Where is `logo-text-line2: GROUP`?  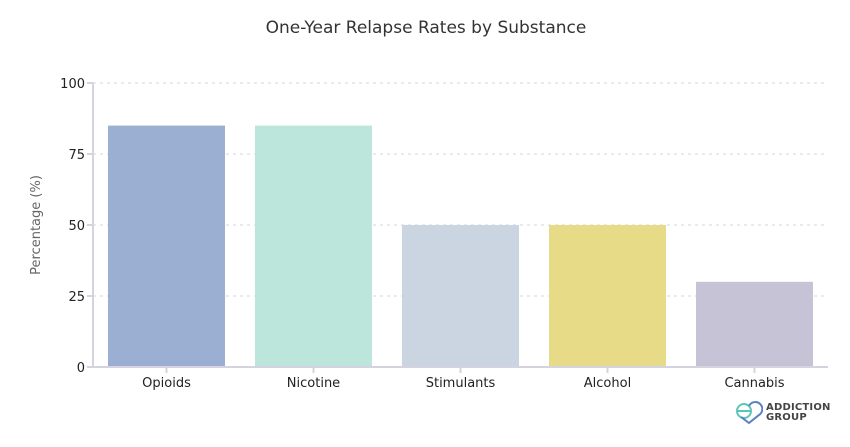 logo-text-line2: GROUP is located at coordinates (786, 417).